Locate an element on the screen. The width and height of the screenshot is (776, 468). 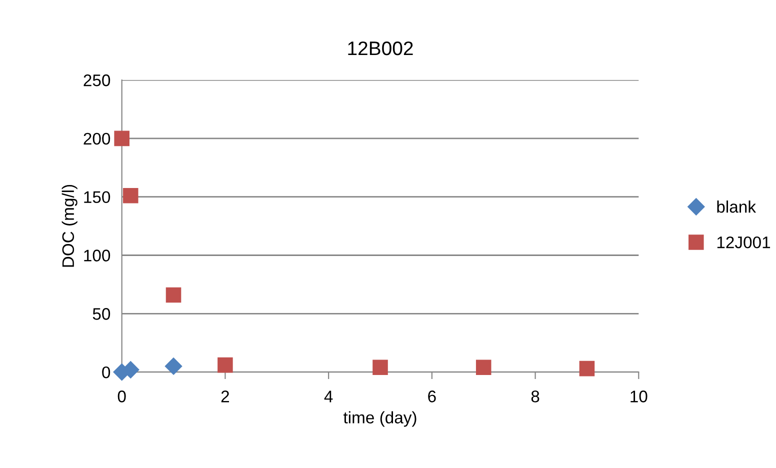
x-axis-title: time (day) is located at coordinates (379, 419).